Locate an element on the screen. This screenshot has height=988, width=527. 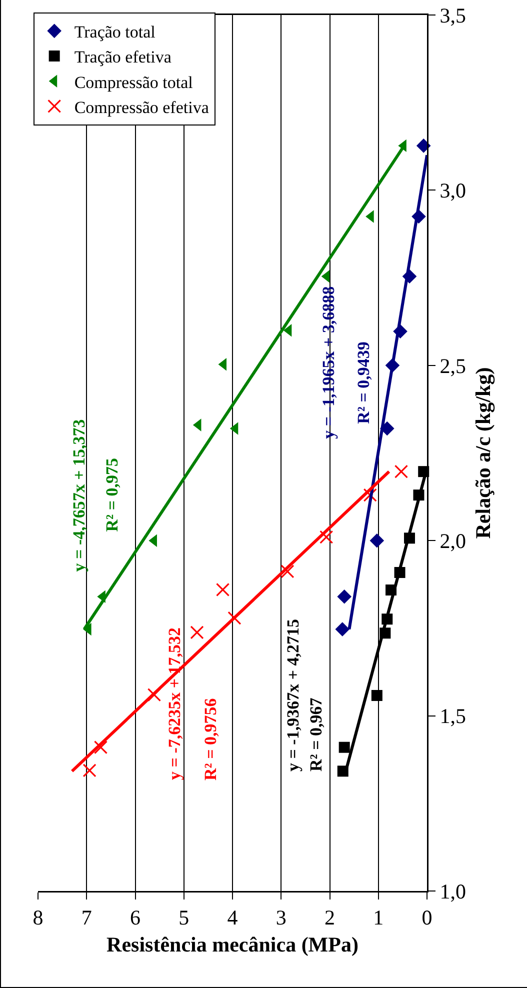
y-tick-label: 1,0 is located at coordinates (453, 891).